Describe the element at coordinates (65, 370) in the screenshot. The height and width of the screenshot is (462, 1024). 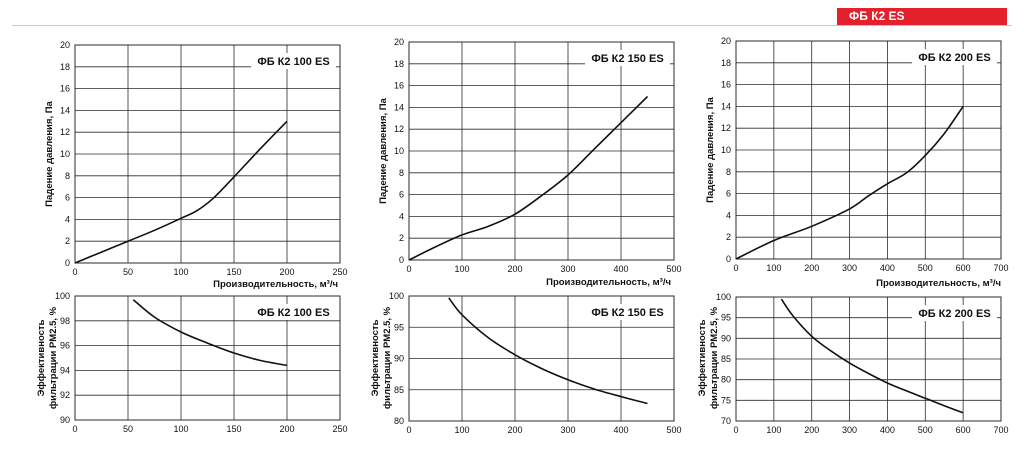
I see `y-tick-label: 94` at that location.